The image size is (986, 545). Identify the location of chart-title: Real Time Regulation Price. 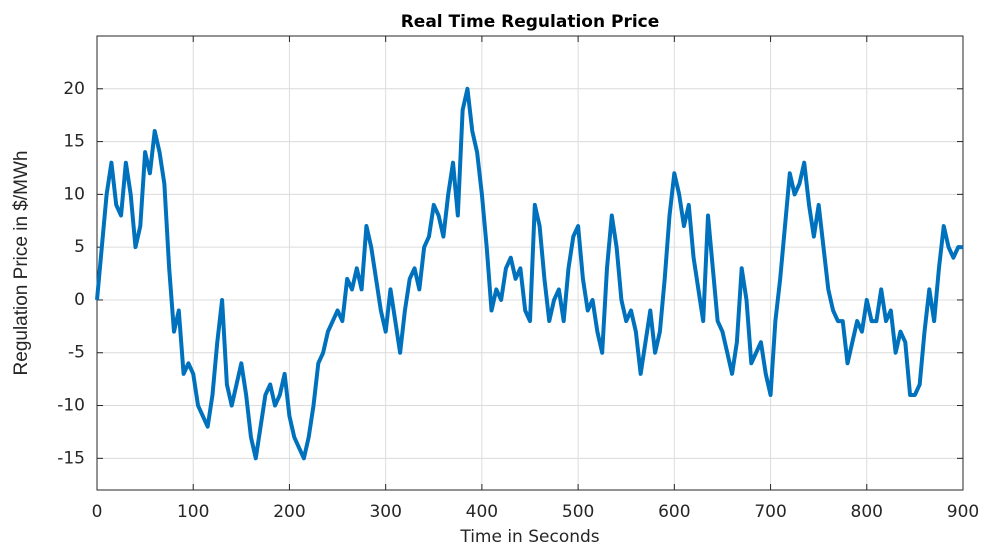
(530, 22).